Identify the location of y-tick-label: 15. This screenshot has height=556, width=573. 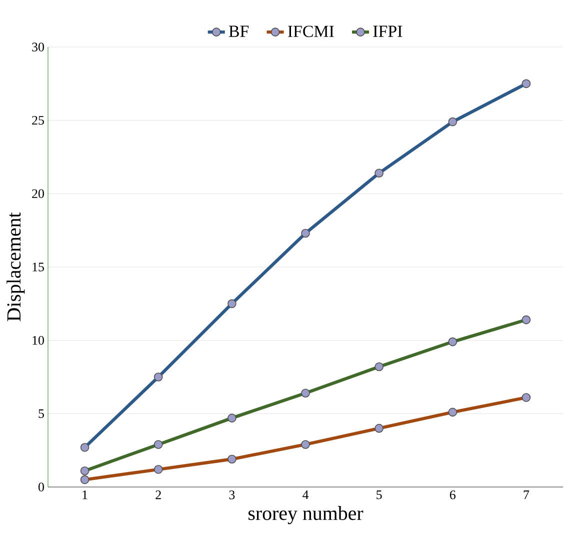
(38, 267).